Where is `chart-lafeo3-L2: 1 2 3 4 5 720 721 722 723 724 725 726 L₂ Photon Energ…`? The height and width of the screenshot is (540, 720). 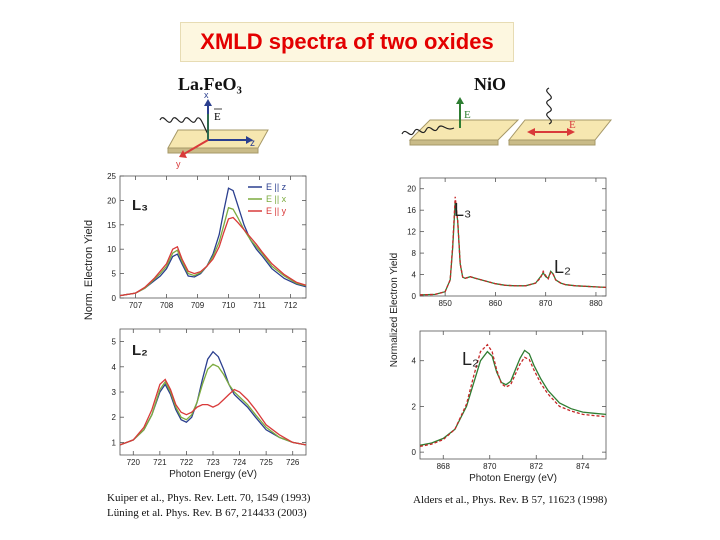
chart-lafeo3-L2: 1 2 3 4 5 720 721 722 723 724 725 726 L₂ Photon Energ… is located at coordinates (209, 404).